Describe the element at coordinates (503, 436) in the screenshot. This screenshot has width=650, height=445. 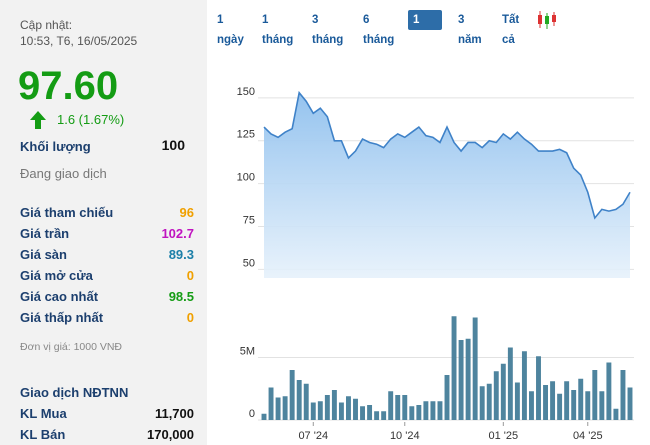
I see `x-tick-label: 01 '25` at that location.